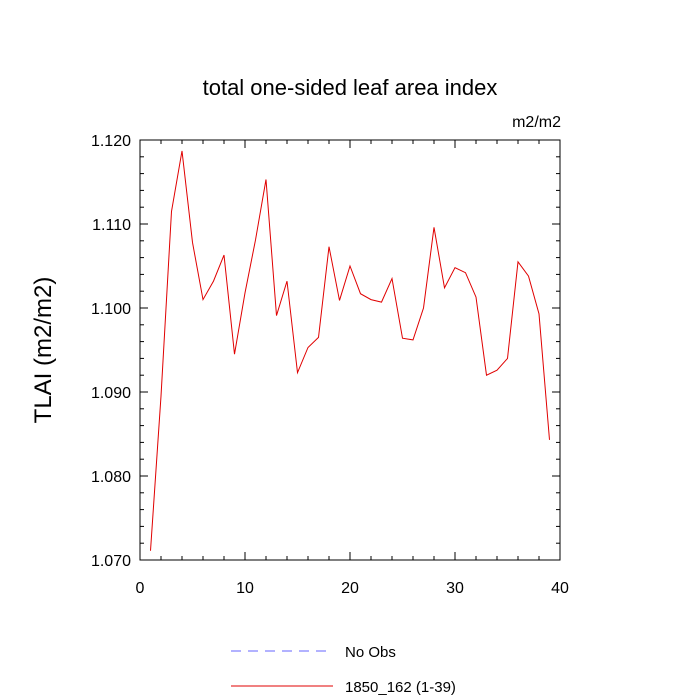 This screenshot has height=700, width=700. What do you see at coordinates (560, 588) in the screenshot?
I see `x-tick-label: 40` at bounding box center [560, 588].